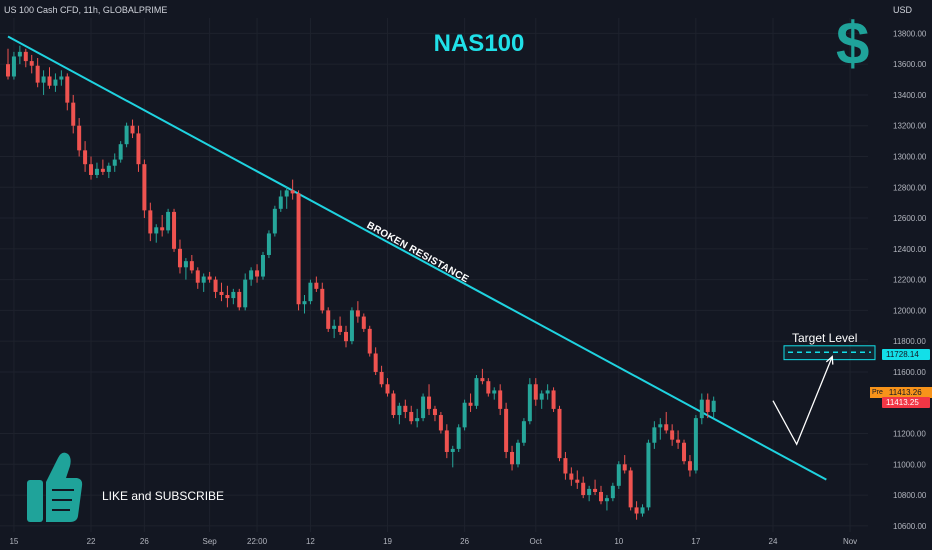 The height and width of the screenshot is (550, 932). What do you see at coordinates (908, 392) in the screenshot?
I see `pre-market-price: 11413.26` at bounding box center [908, 392].